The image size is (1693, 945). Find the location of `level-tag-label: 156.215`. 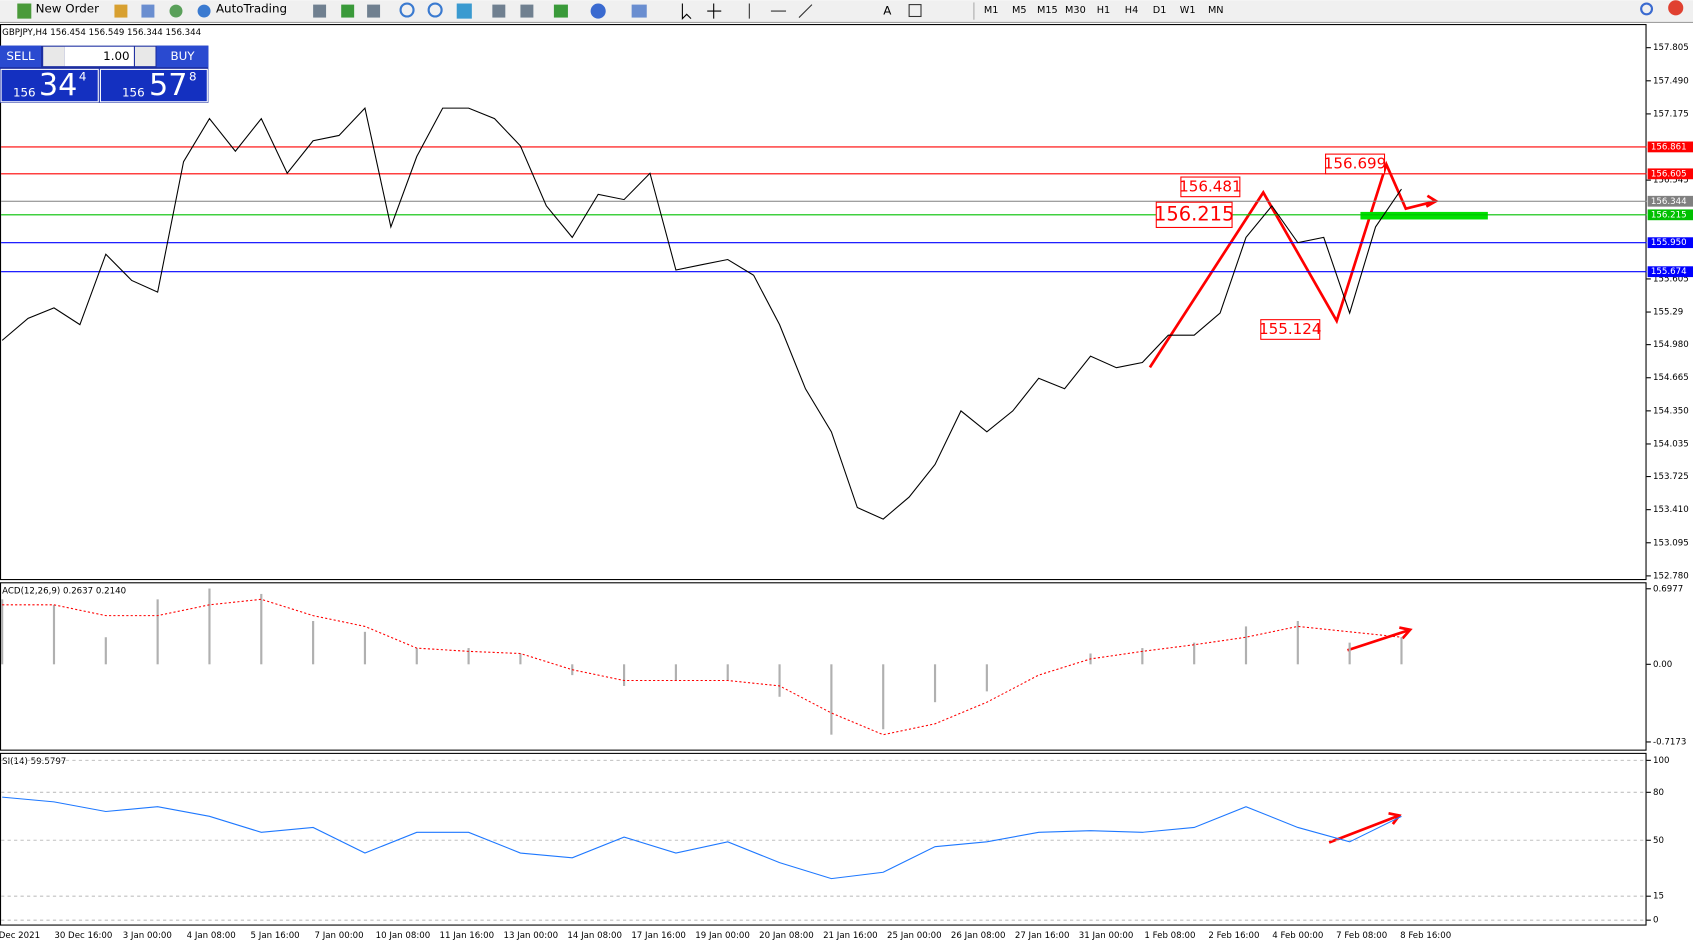

level-tag-label: 156.215 is located at coordinates (1669, 215).